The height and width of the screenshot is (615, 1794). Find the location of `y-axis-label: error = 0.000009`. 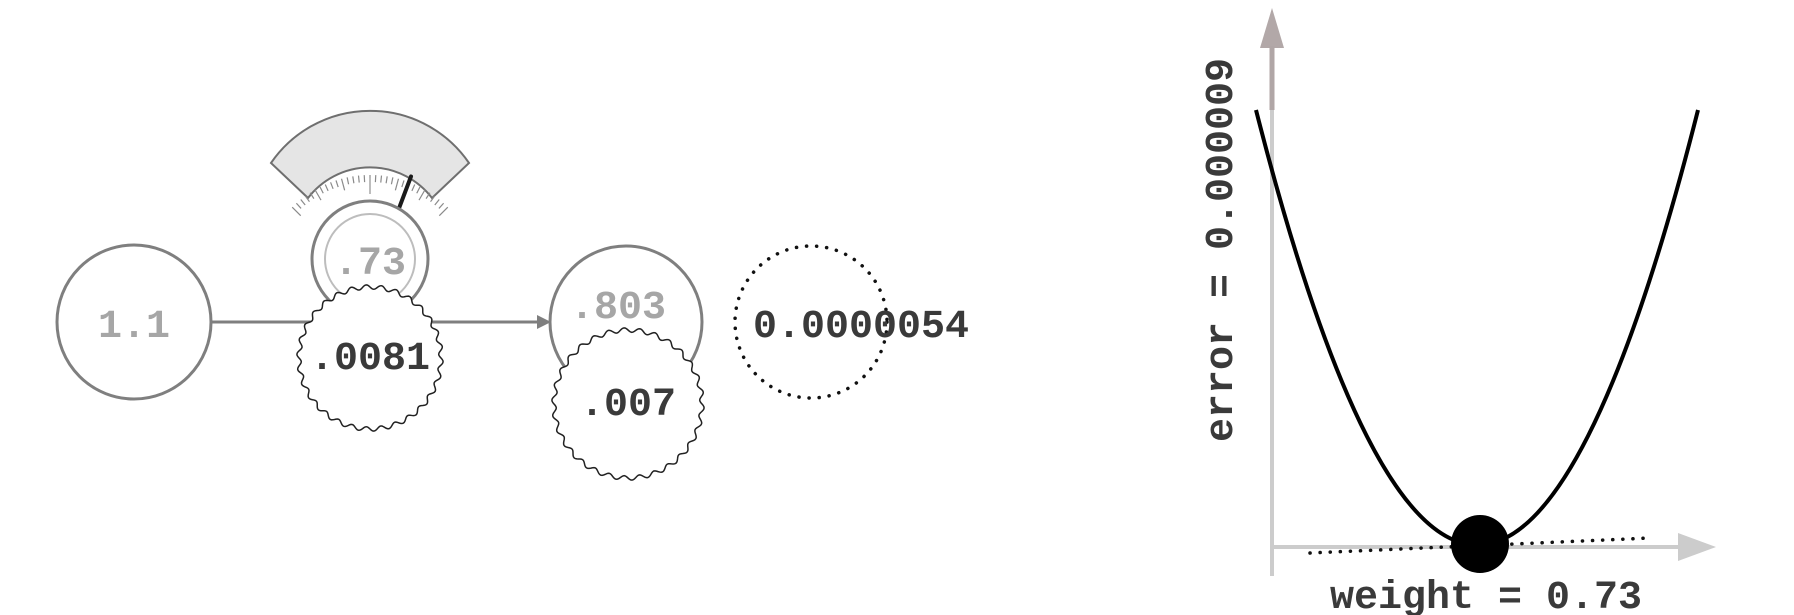

y-axis-label: error = 0.000009 is located at coordinates (1222, 250).